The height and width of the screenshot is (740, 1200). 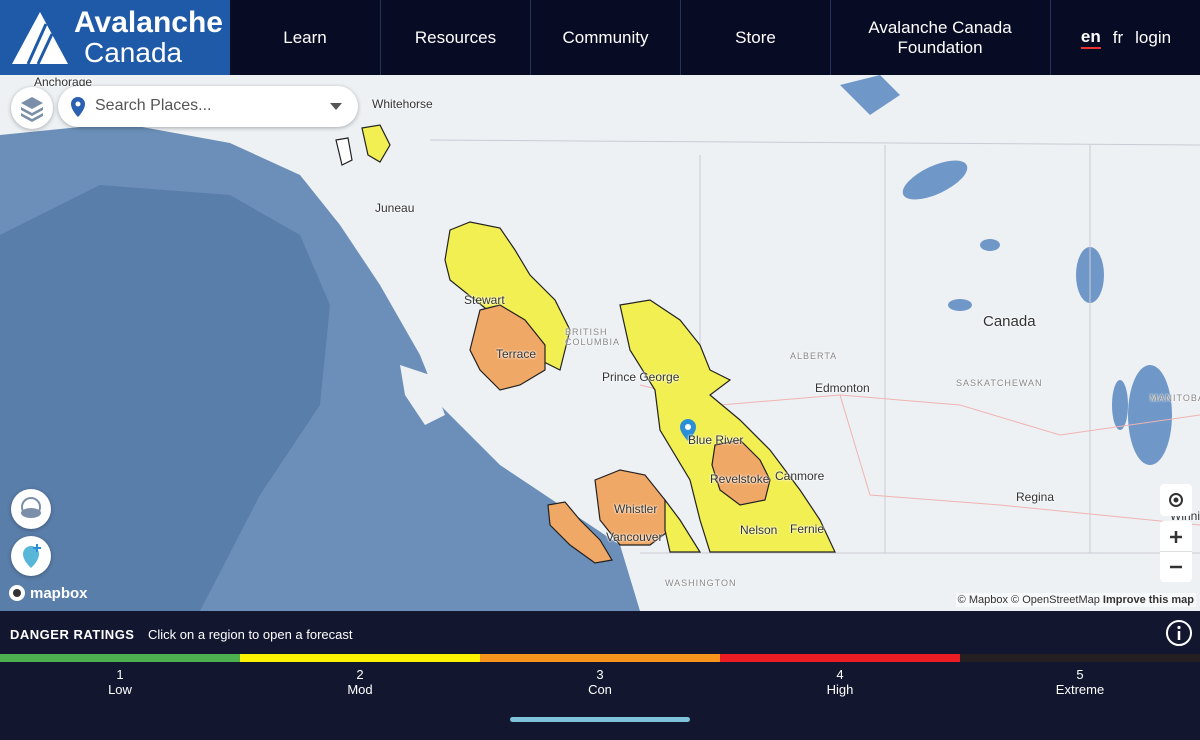 I want to click on map-label: Revelstoke, so click(x=740, y=479).